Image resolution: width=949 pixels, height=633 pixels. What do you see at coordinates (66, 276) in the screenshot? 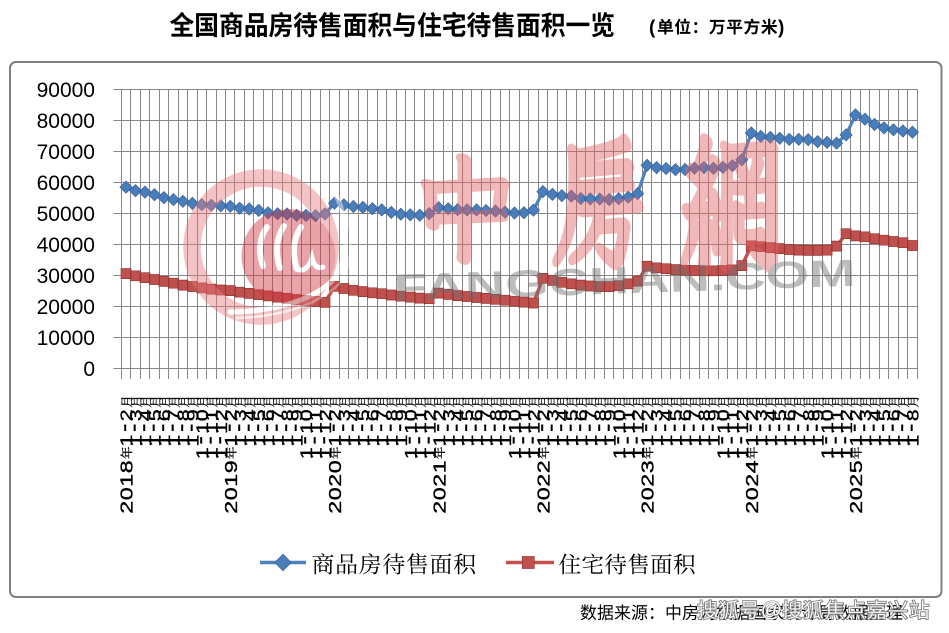
I see `svg-text: 30000` at bounding box center [66, 276].